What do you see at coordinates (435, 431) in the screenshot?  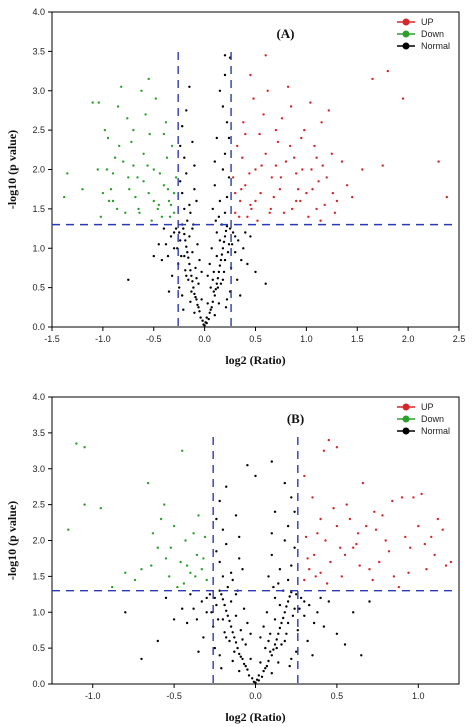 I see `legend-label: Normal` at bounding box center [435, 431].